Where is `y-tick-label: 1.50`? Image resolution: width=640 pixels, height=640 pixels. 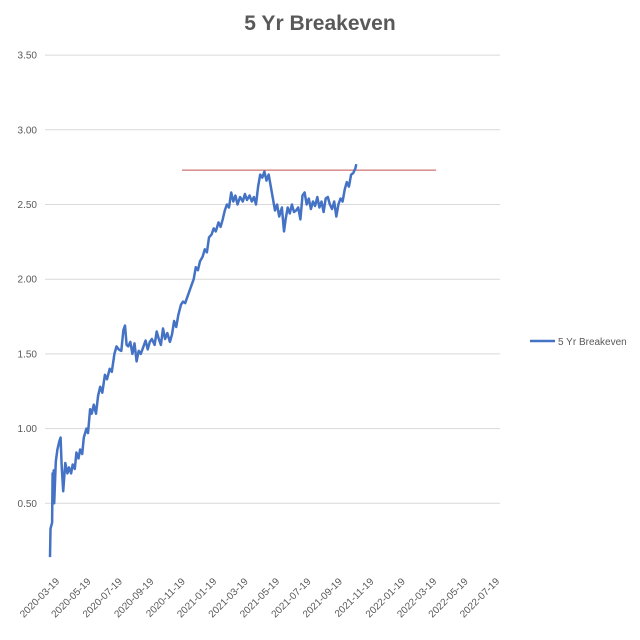
y-tick-label: 1.50 is located at coordinates (28, 354).